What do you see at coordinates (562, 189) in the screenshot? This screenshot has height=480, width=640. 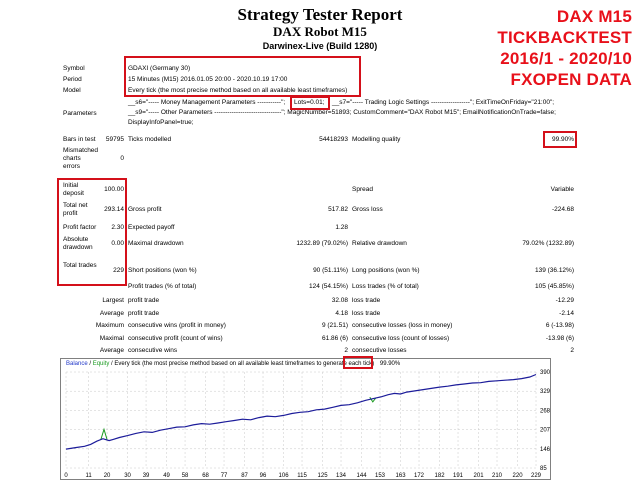 I see `spread-value: Variable` at bounding box center [562, 189].